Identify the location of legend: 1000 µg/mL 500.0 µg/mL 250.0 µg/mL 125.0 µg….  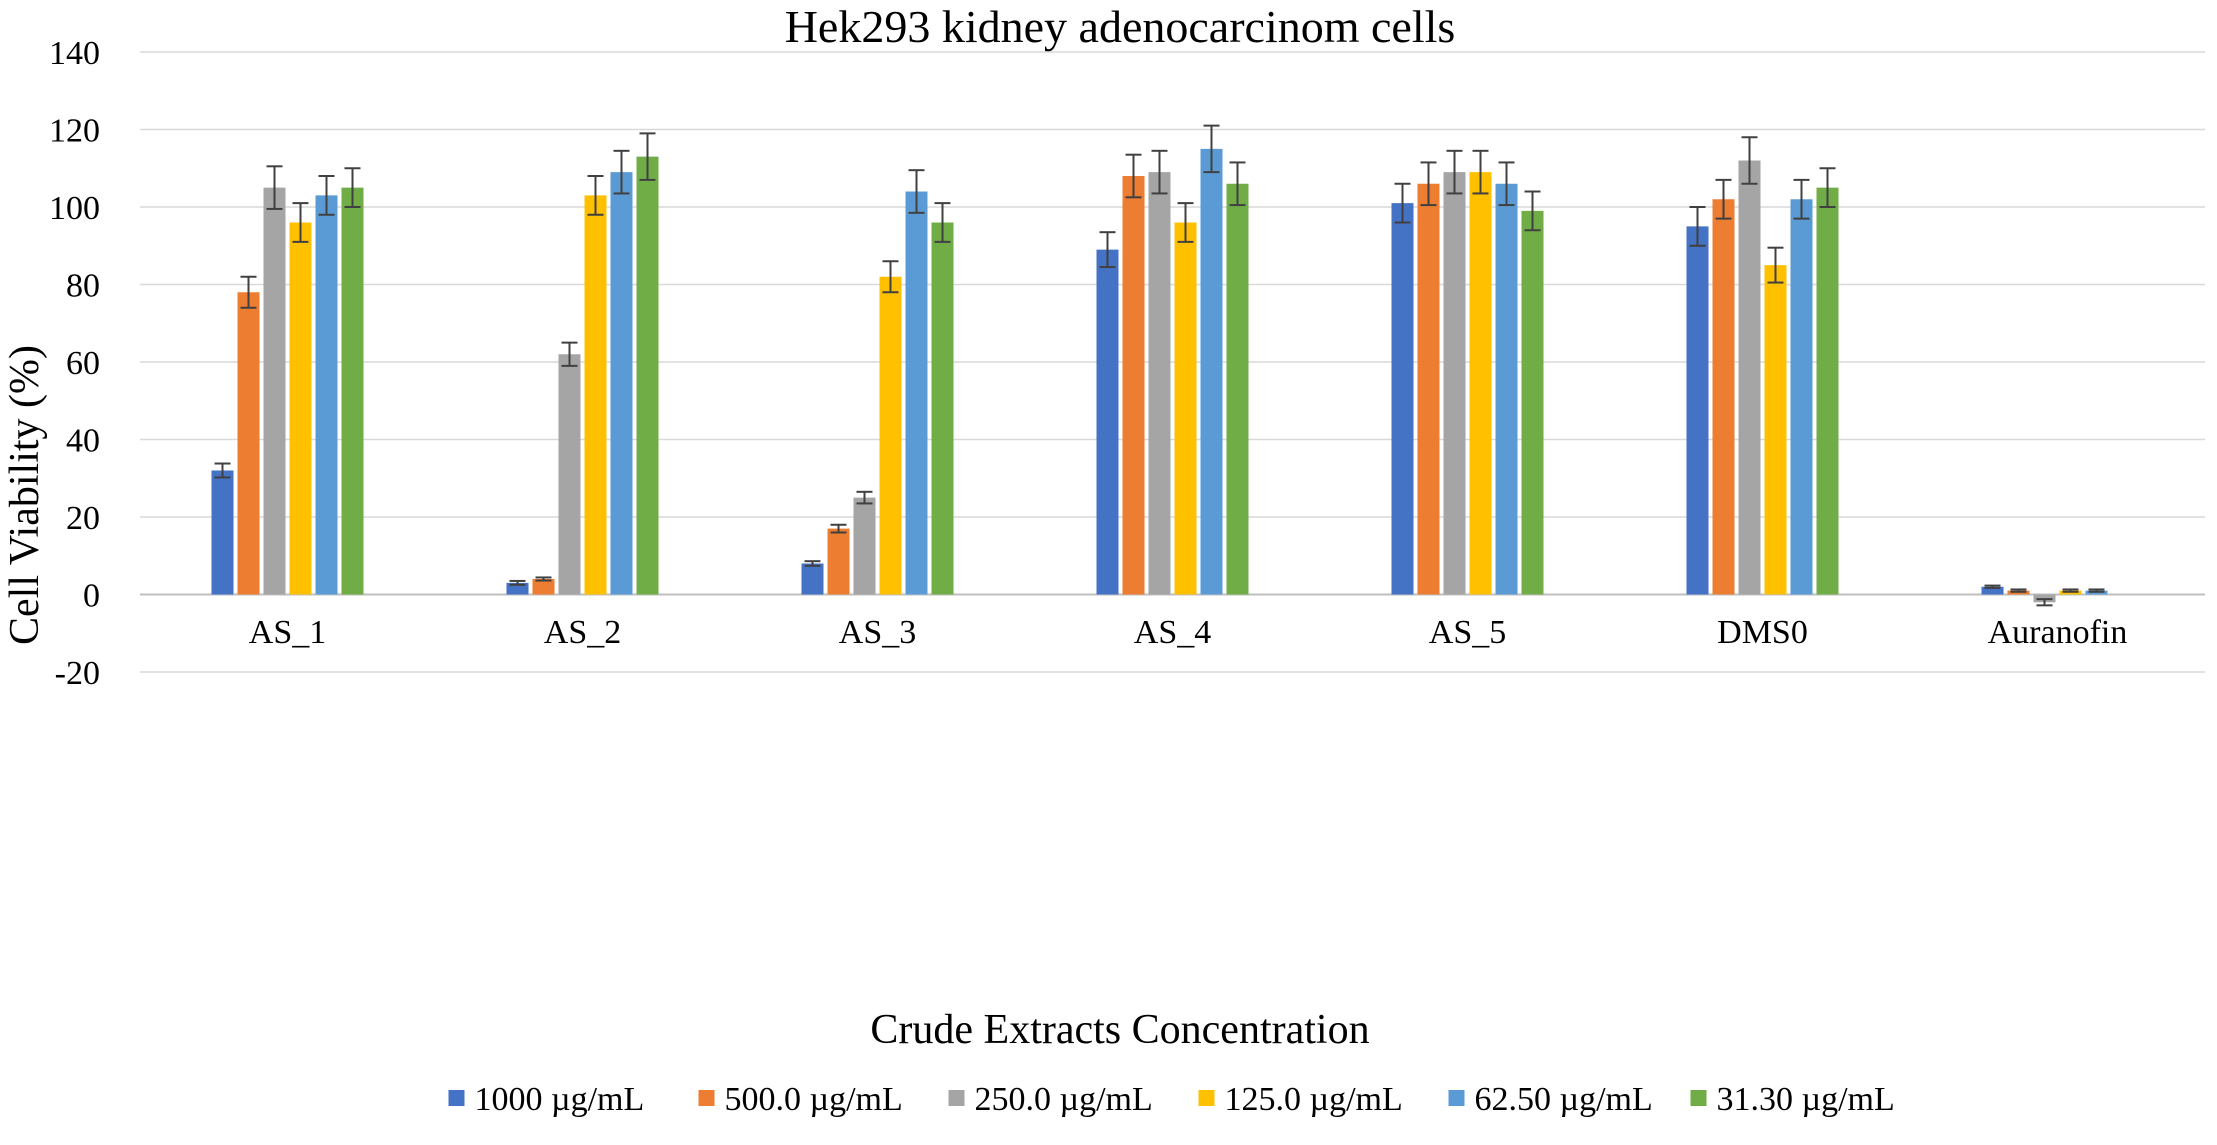
(1171, 1099).